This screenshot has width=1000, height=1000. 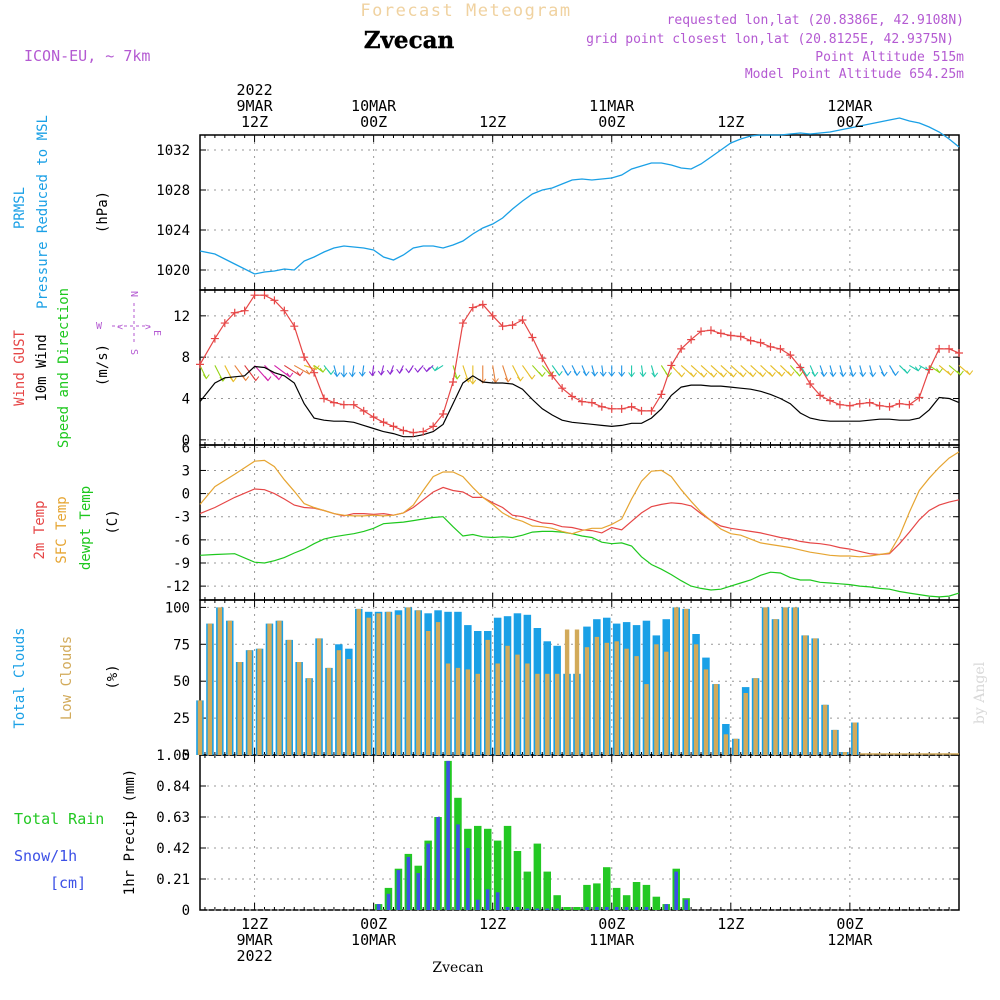 What do you see at coordinates (62, 529) in the screenshot?
I see `sfc-temp-label: SFC Temp` at bounding box center [62, 529].